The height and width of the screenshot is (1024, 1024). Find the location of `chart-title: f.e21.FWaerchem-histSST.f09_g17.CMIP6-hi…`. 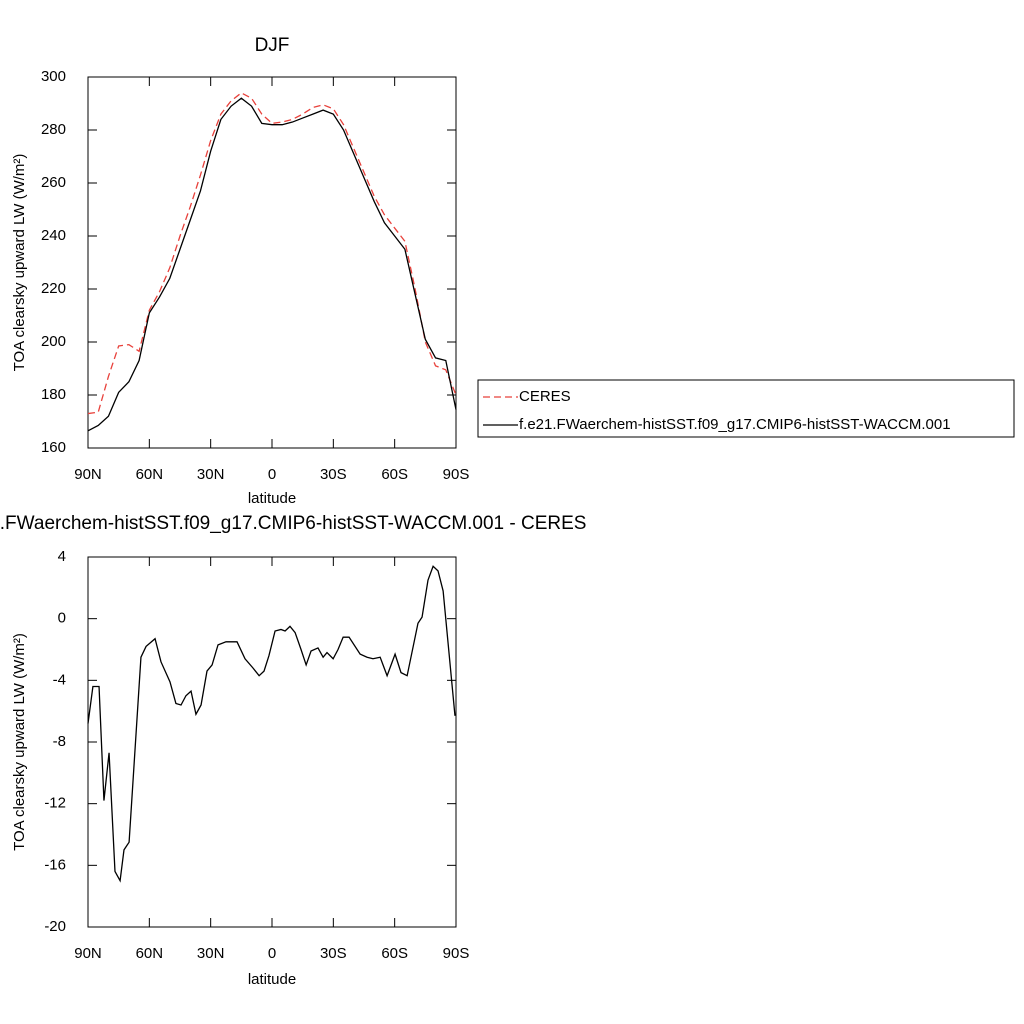

chart-title: f.e21.FWaerchem-histSST.f09_g17.CMIP6-hi… is located at coordinates (293, 523).